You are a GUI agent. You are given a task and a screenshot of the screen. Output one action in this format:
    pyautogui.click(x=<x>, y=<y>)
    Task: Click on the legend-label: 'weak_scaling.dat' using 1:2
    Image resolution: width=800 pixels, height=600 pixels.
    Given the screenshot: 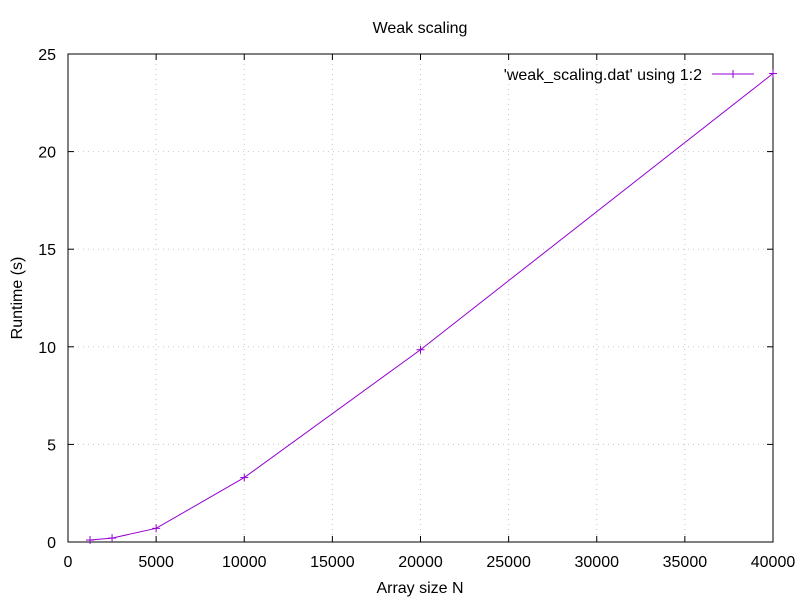 What is the action you would take?
    pyautogui.click(x=603, y=75)
    